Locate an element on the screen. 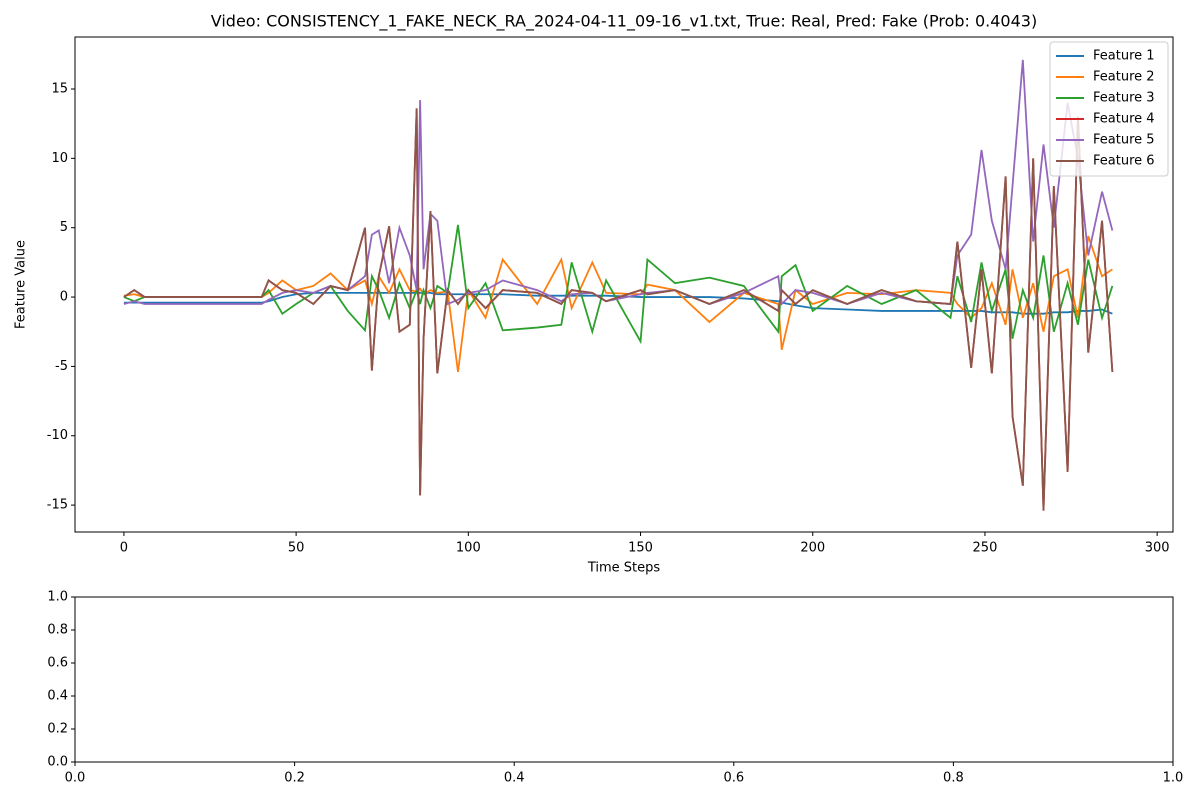 The width and height of the screenshot is (1200, 800). legend-box is located at coordinates (1109, 109).